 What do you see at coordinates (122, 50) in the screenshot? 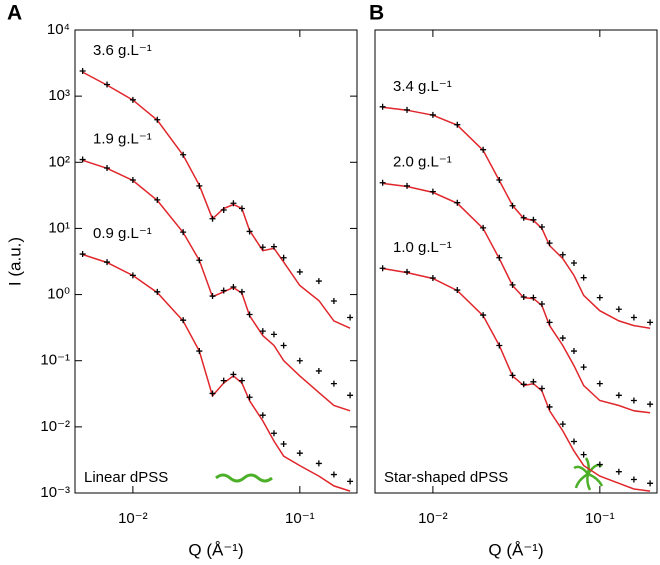
I see `series-label: 3.6 g.L⁻¹` at bounding box center [122, 50].